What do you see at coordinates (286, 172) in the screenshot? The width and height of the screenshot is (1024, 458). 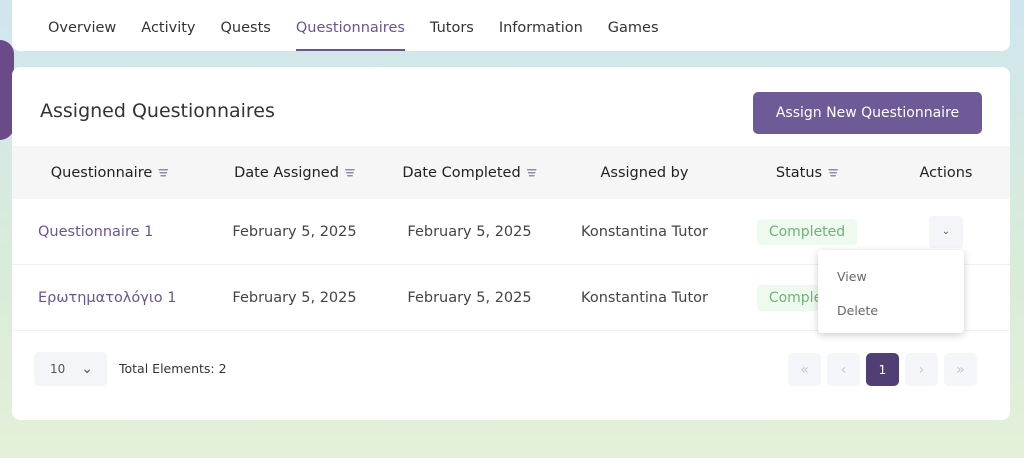 I see `header-label: Date Assigned` at bounding box center [286, 172].